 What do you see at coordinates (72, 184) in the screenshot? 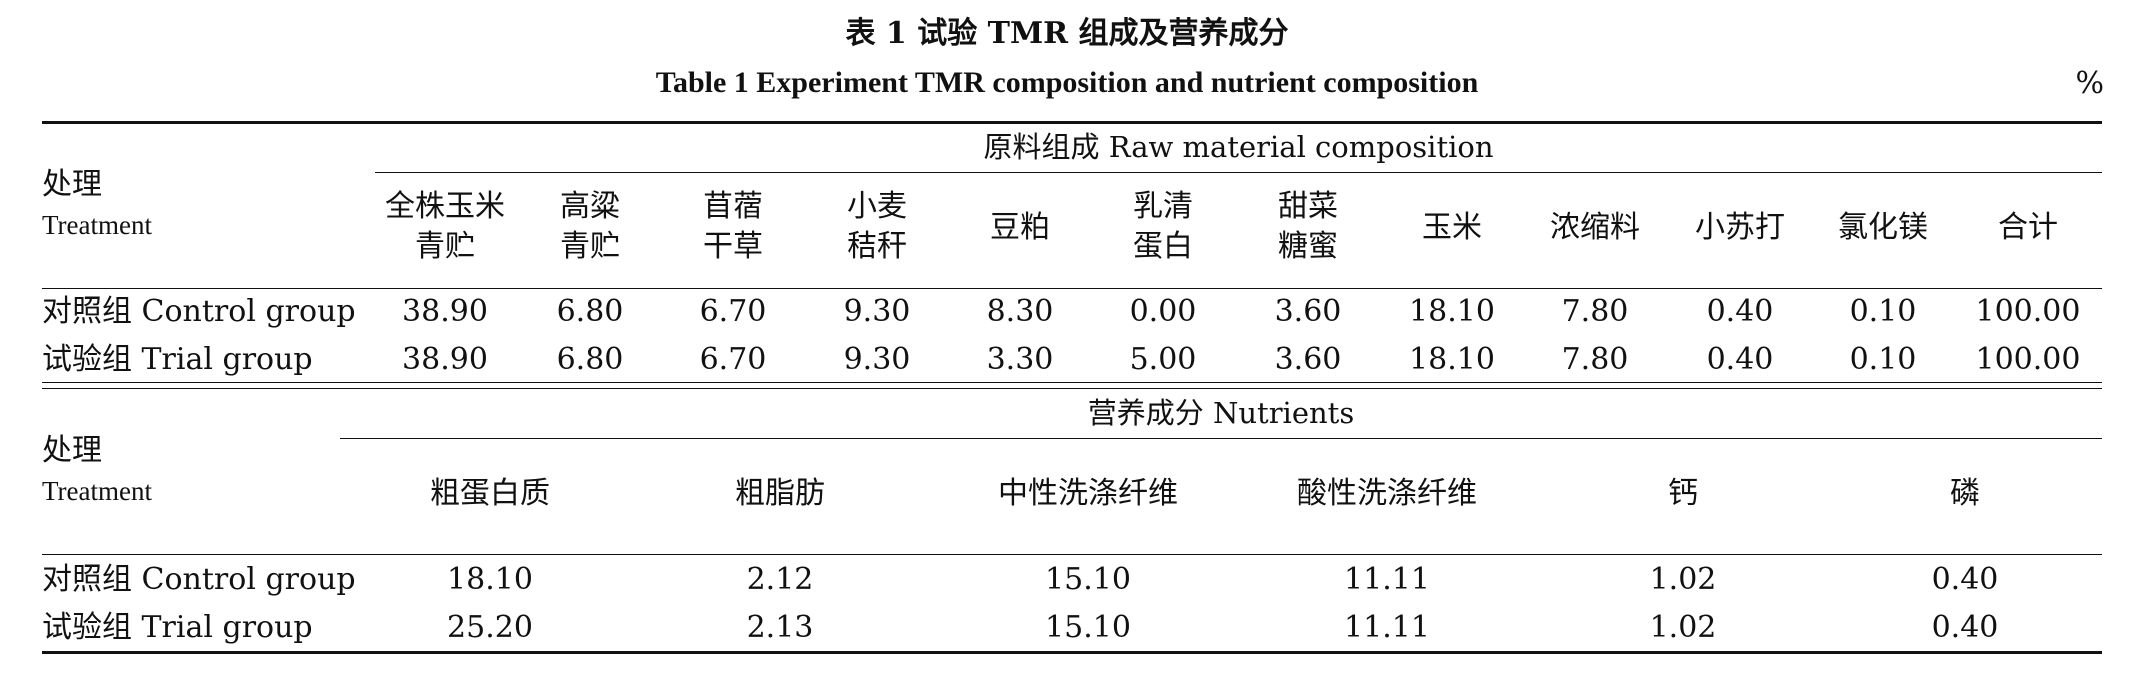
I see `section1-treatment-cn: 处理` at bounding box center [72, 184].